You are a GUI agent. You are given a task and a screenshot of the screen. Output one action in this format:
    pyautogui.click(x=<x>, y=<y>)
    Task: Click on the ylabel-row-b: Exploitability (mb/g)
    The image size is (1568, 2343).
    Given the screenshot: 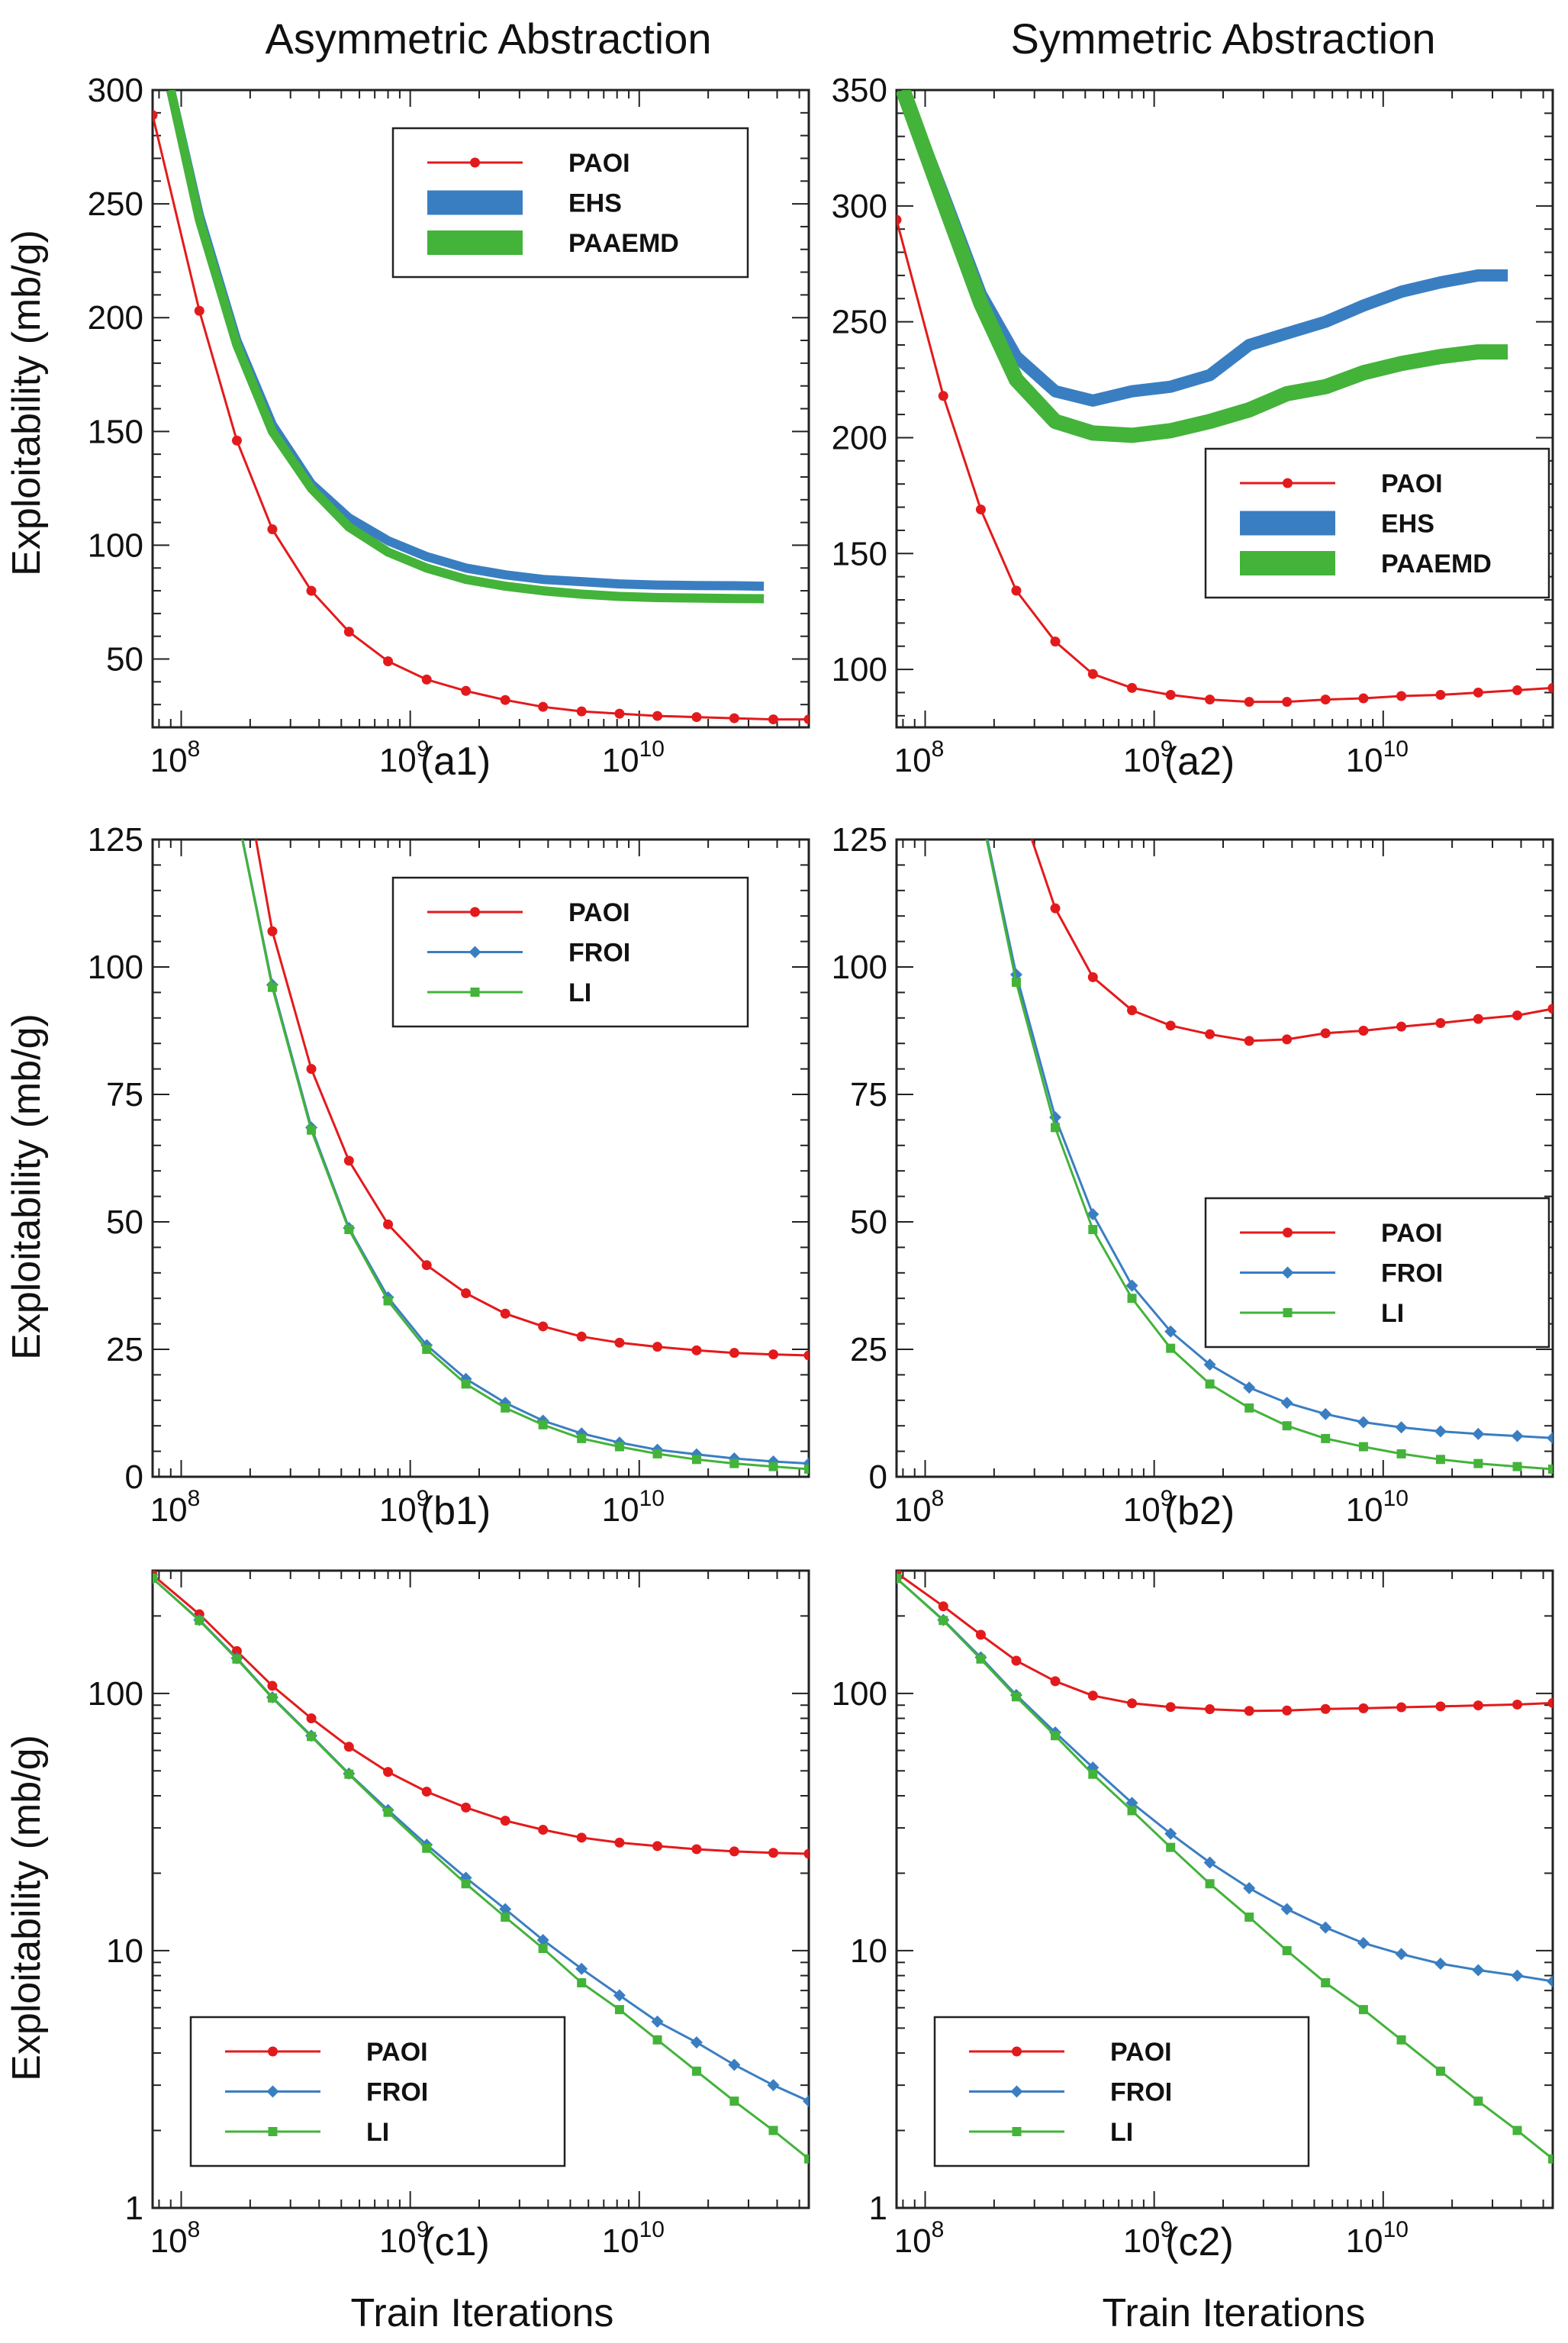 What is the action you would take?
    pyautogui.click(x=27, y=1187)
    